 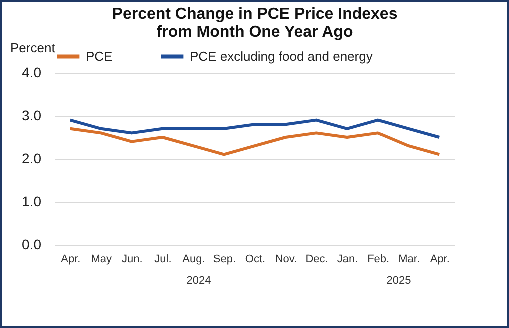 What do you see at coordinates (194, 260) in the screenshot?
I see `x-tick-label: Aug.` at bounding box center [194, 260].